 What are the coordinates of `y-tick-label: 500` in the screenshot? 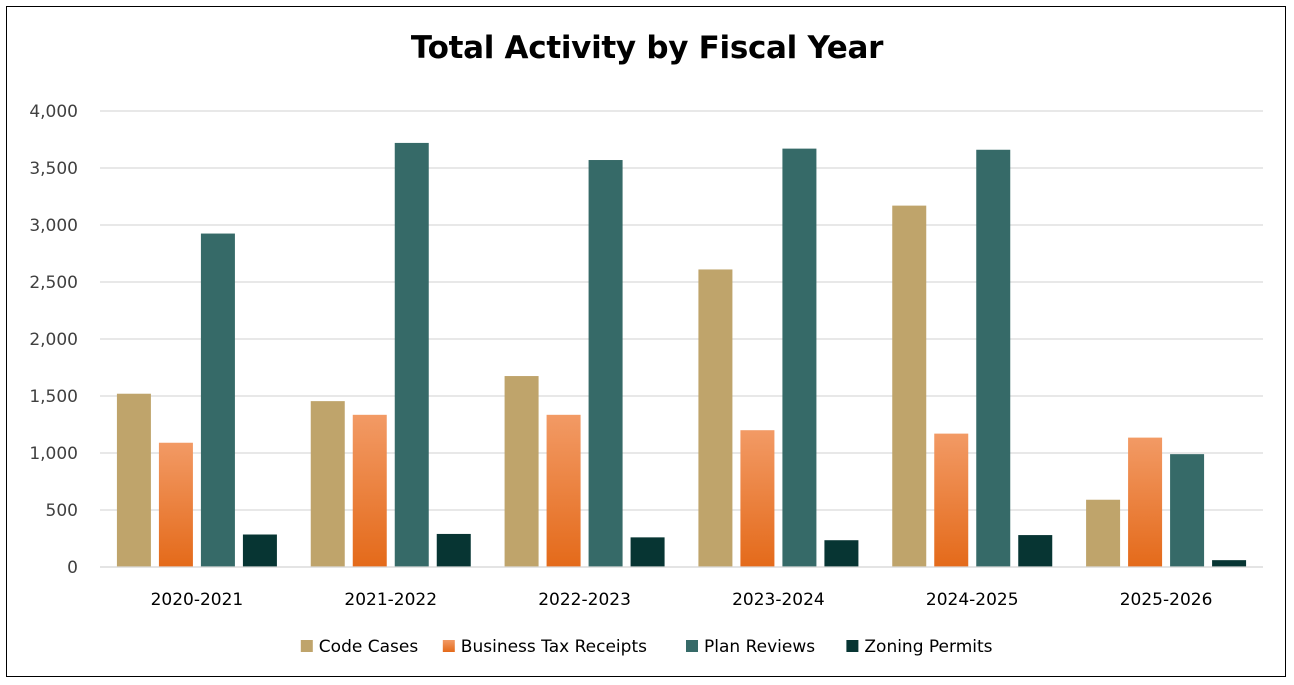 It's located at (62, 511).